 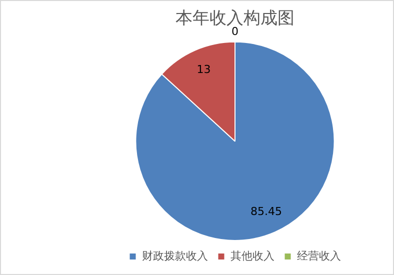 I want to click on data-label: 13, so click(x=203, y=69).